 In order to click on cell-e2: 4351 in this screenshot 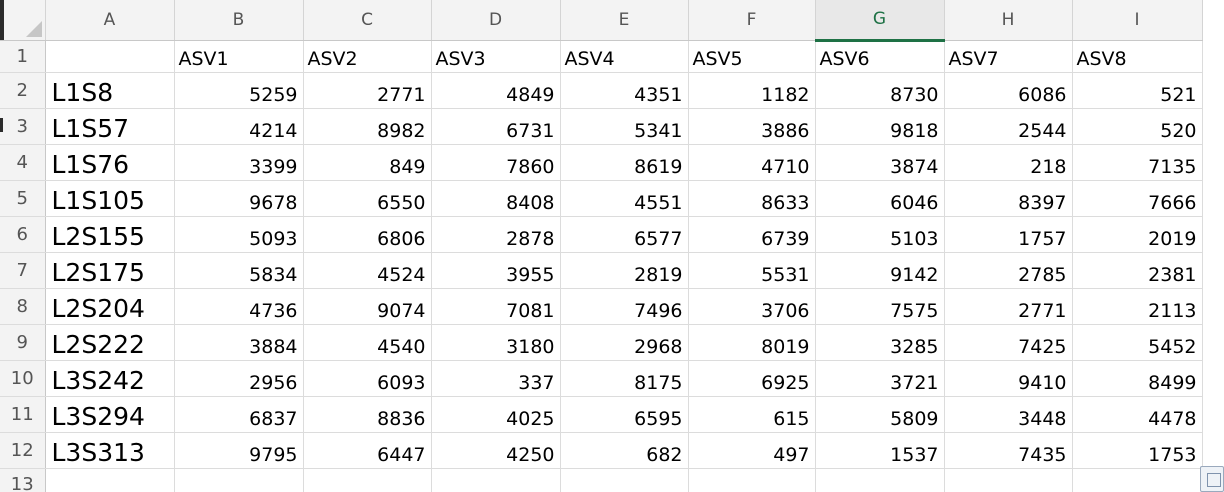, I will do `click(624, 90)`.